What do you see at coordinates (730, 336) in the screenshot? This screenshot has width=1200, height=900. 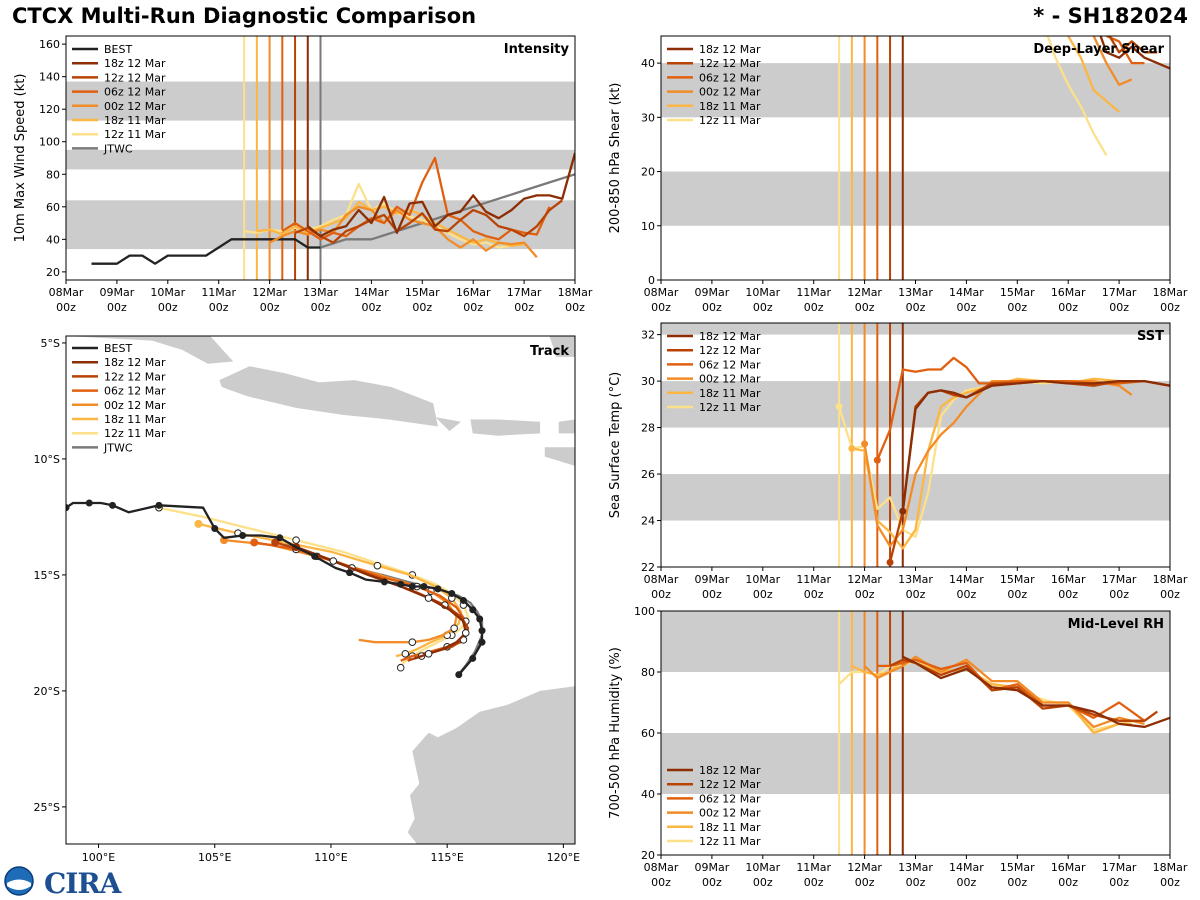 I see `sst-legend-label-0: 18z 12 Mar` at bounding box center [730, 336].